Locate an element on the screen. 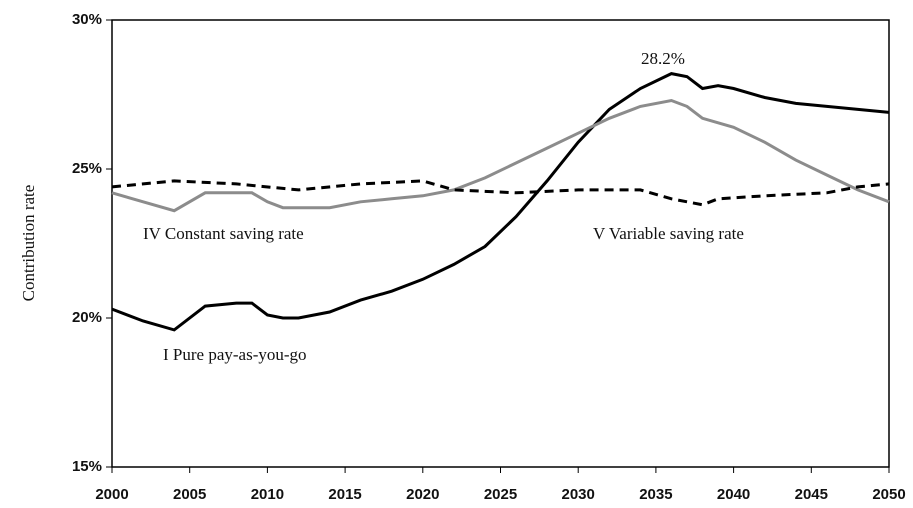  x-tick-label: 2050 is located at coordinates (888, 494).